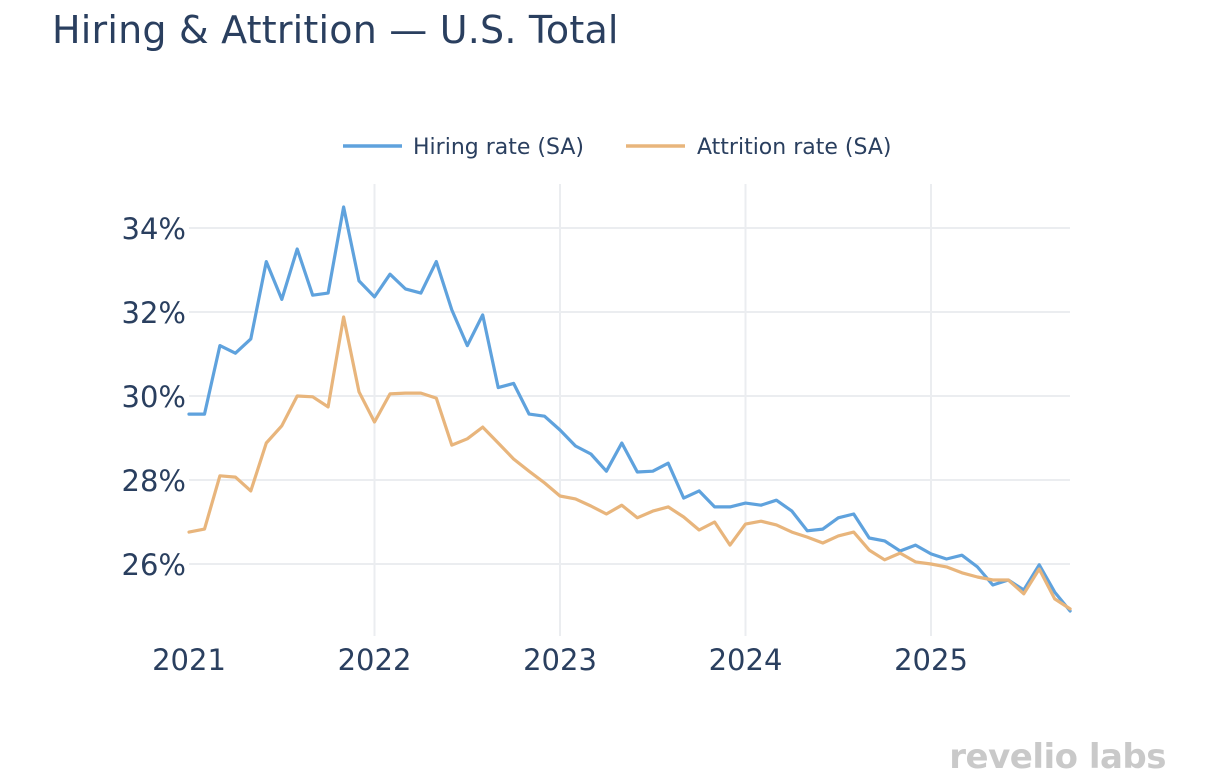  What do you see at coordinates (189, 660) in the screenshot?
I see `x-tick-label: 2021` at bounding box center [189, 660].